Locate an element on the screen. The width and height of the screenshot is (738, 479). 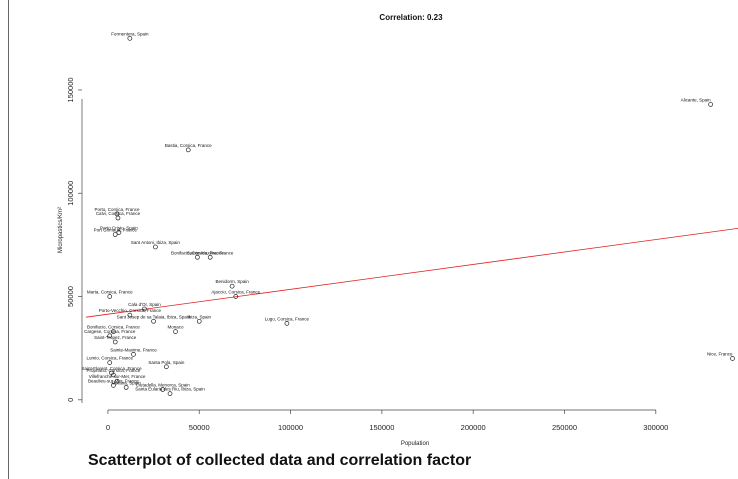
x-axis-ticks: 0 50000 100000 150000 200000 250000 300000 is located at coordinates (387, 421).